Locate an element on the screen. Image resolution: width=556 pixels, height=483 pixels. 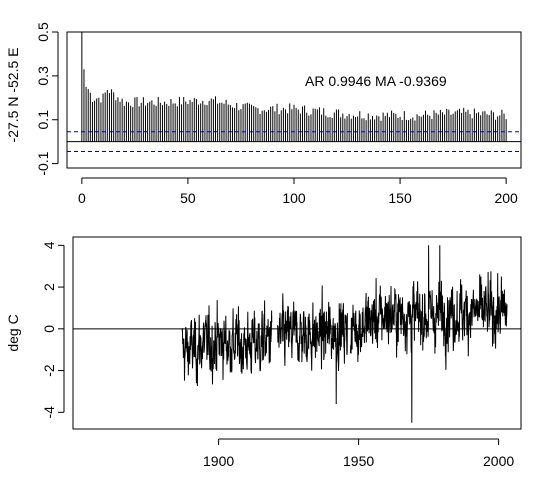
acf-x-tick-label: 100 is located at coordinates (294, 198).